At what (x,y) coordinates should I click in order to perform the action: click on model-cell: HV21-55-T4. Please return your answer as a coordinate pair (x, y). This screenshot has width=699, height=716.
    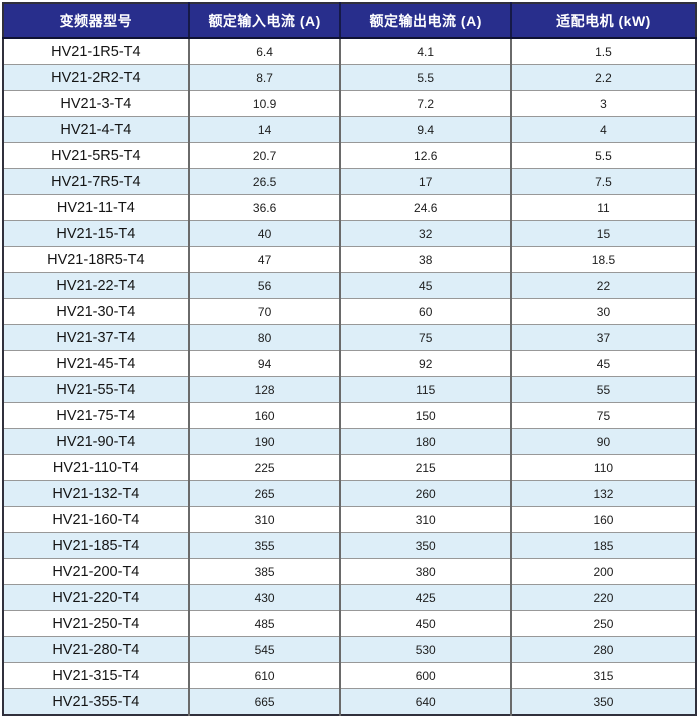
    Looking at the image, I should click on (96, 389).